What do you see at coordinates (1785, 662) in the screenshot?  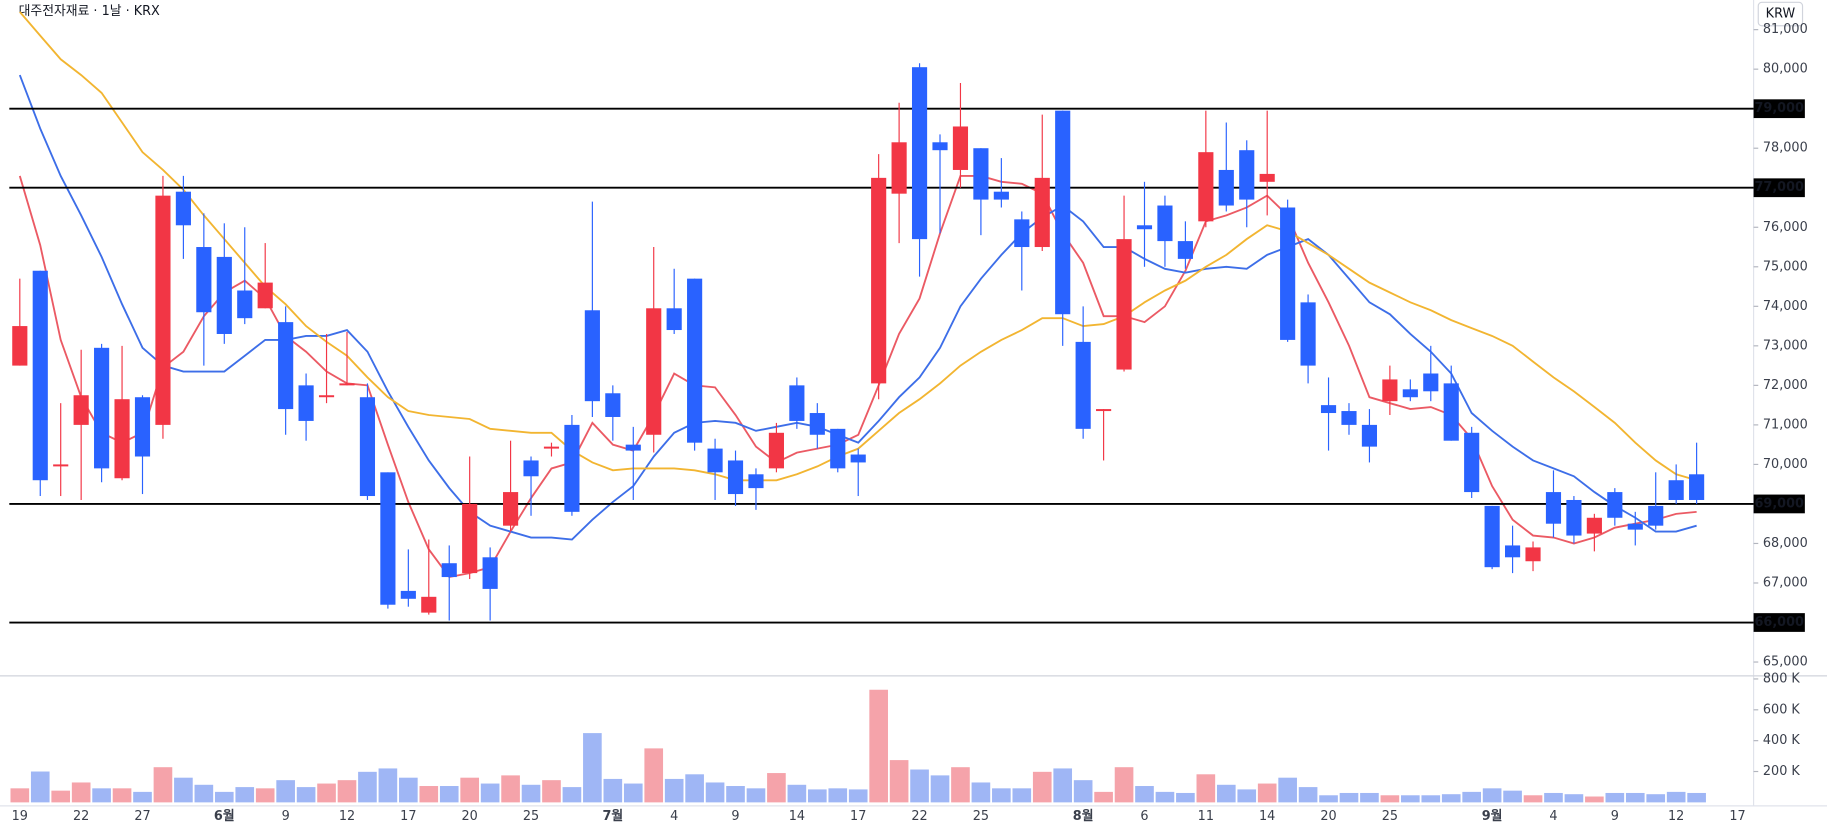 I see `y-tick-label: 65,000` at bounding box center [1785, 662].